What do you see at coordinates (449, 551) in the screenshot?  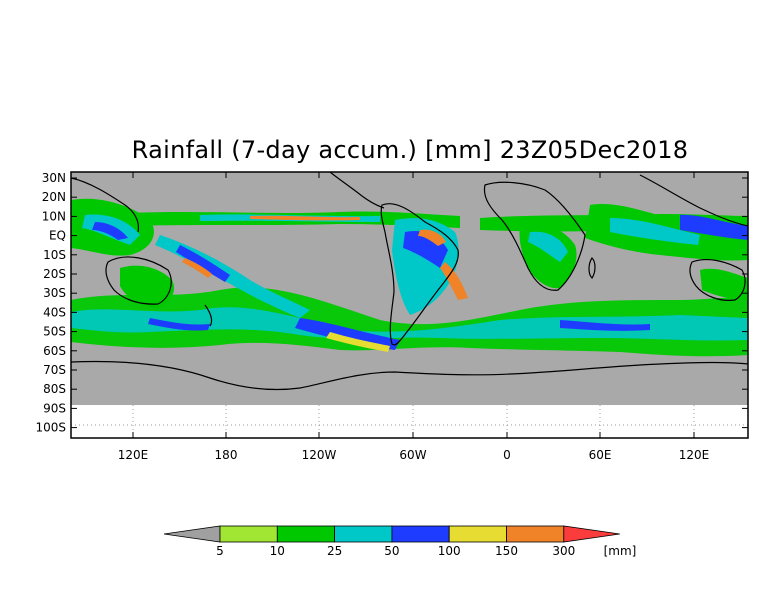 I see `legend-threshold-label: 100` at bounding box center [449, 551].